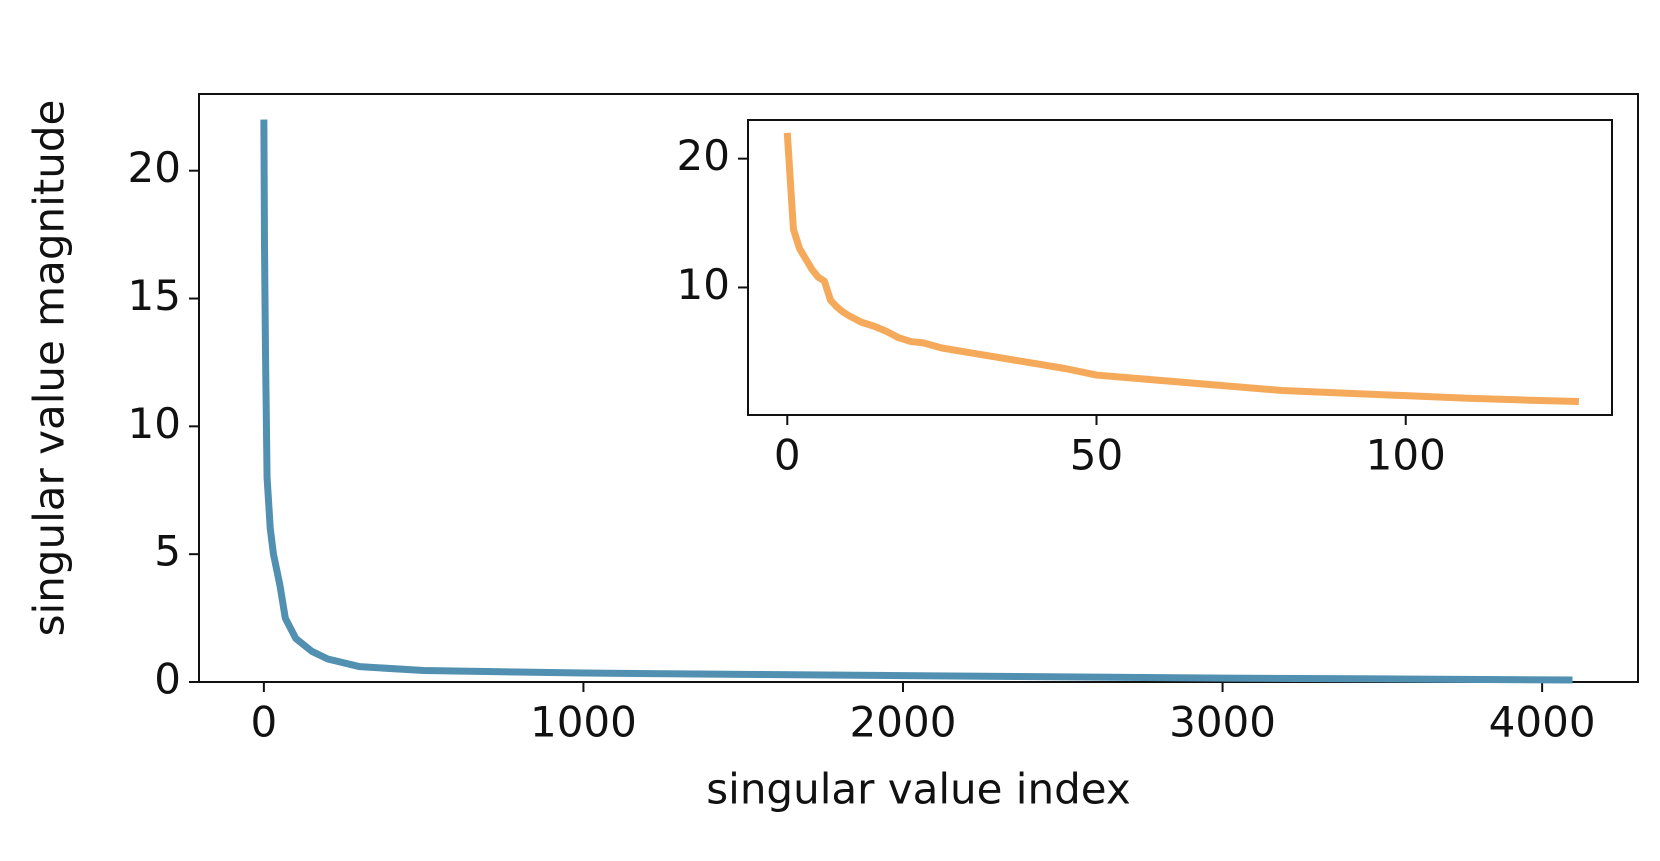 The width and height of the screenshot is (1660, 861). What do you see at coordinates (583, 722) in the screenshot?
I see `x-tick-label: 1000` at bounding box center [583, 722].